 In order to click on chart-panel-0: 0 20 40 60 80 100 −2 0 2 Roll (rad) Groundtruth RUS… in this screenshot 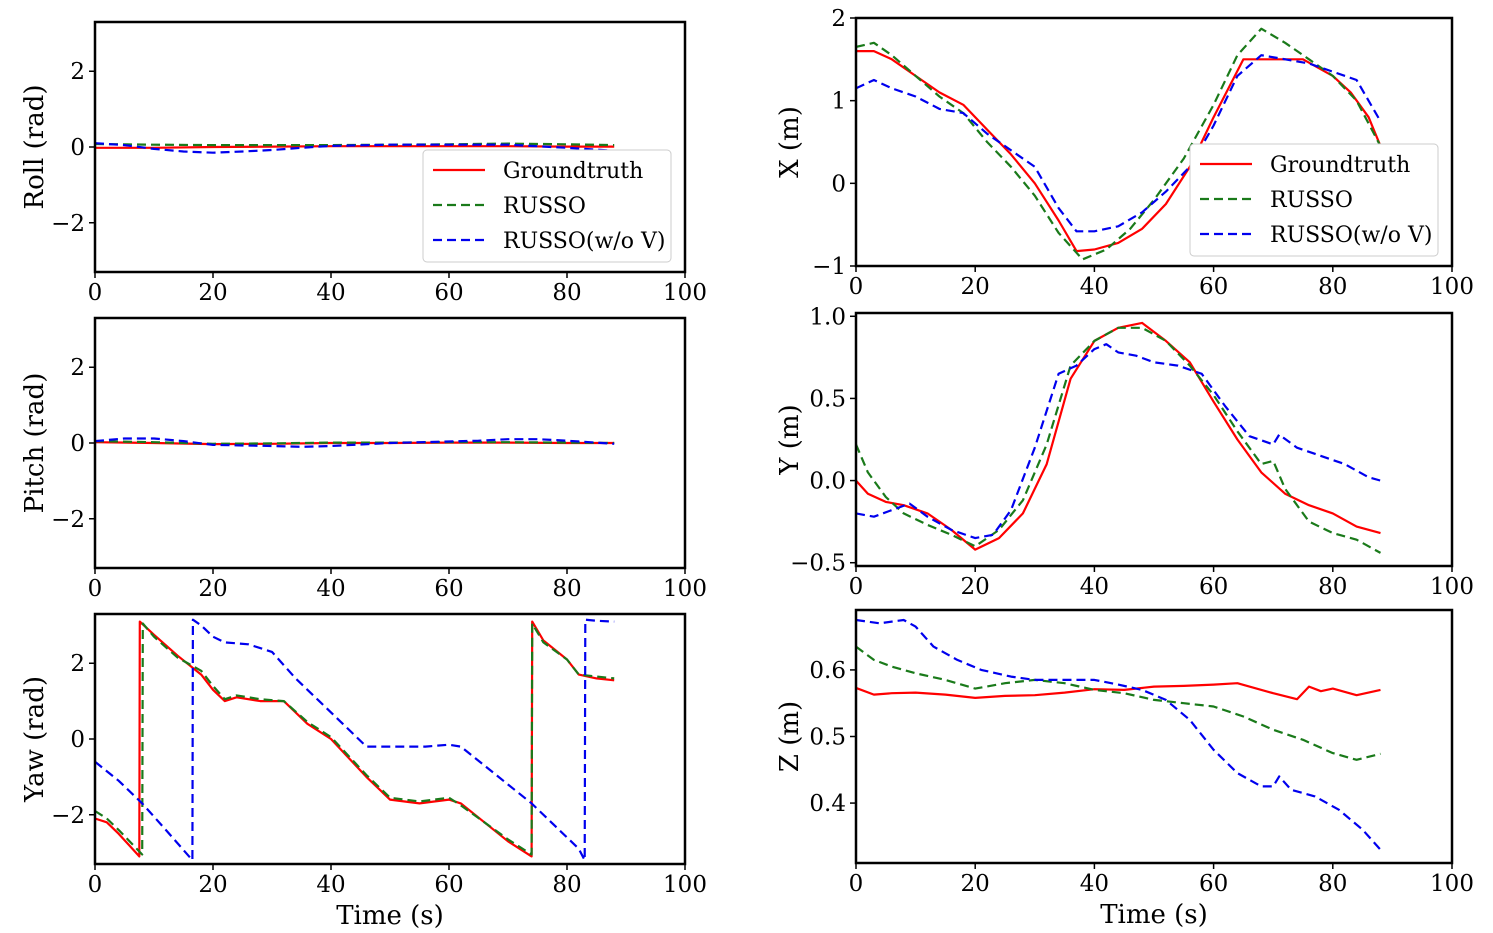, I will do `click(363, 163)`.